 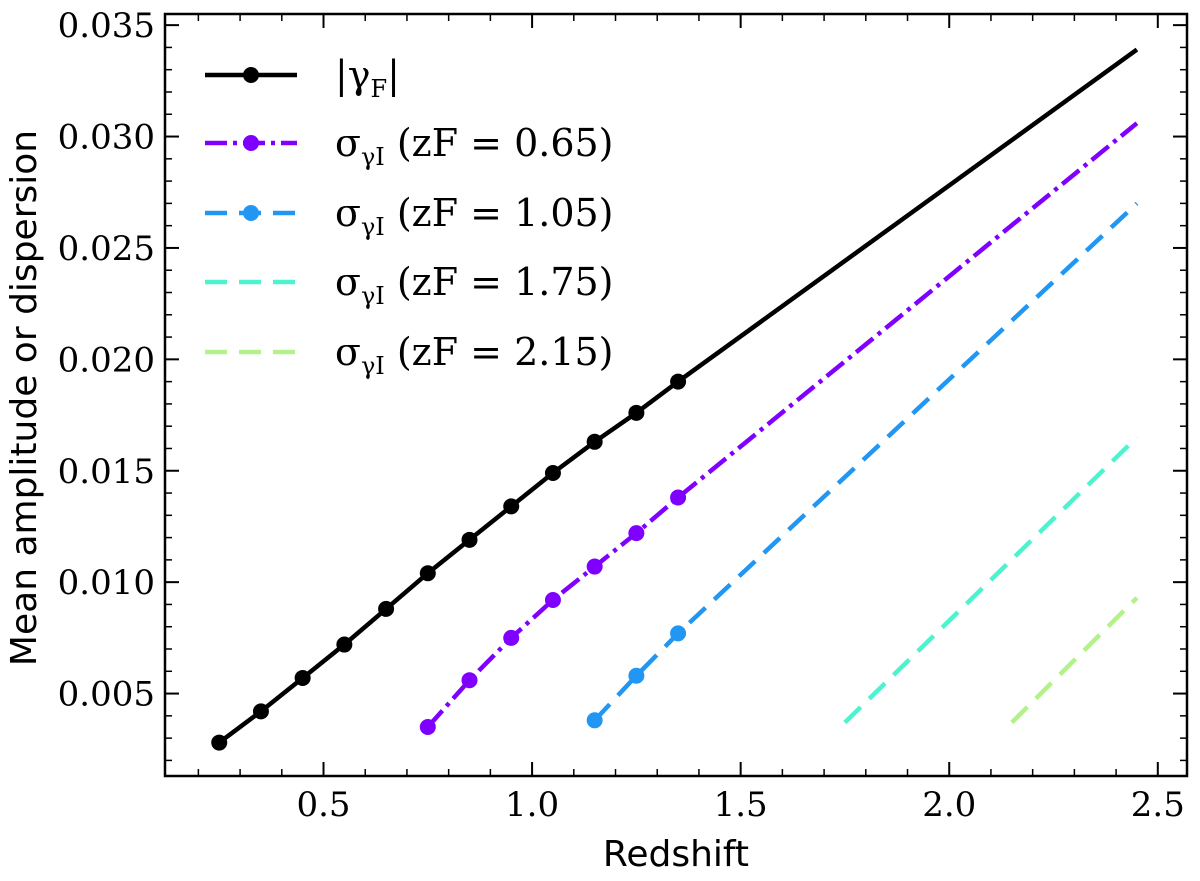 I want to click on legend-label-3: σγI (zF = 1.75), so click(x=474, y=285).